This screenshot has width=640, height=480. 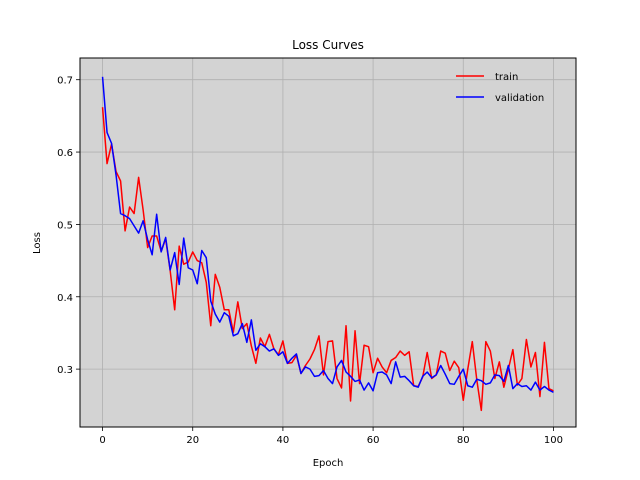 What do you see at coordinates (283, 440) in the screenshot?
I see `x-tick-label: 40` at bounding box center [283, 440].